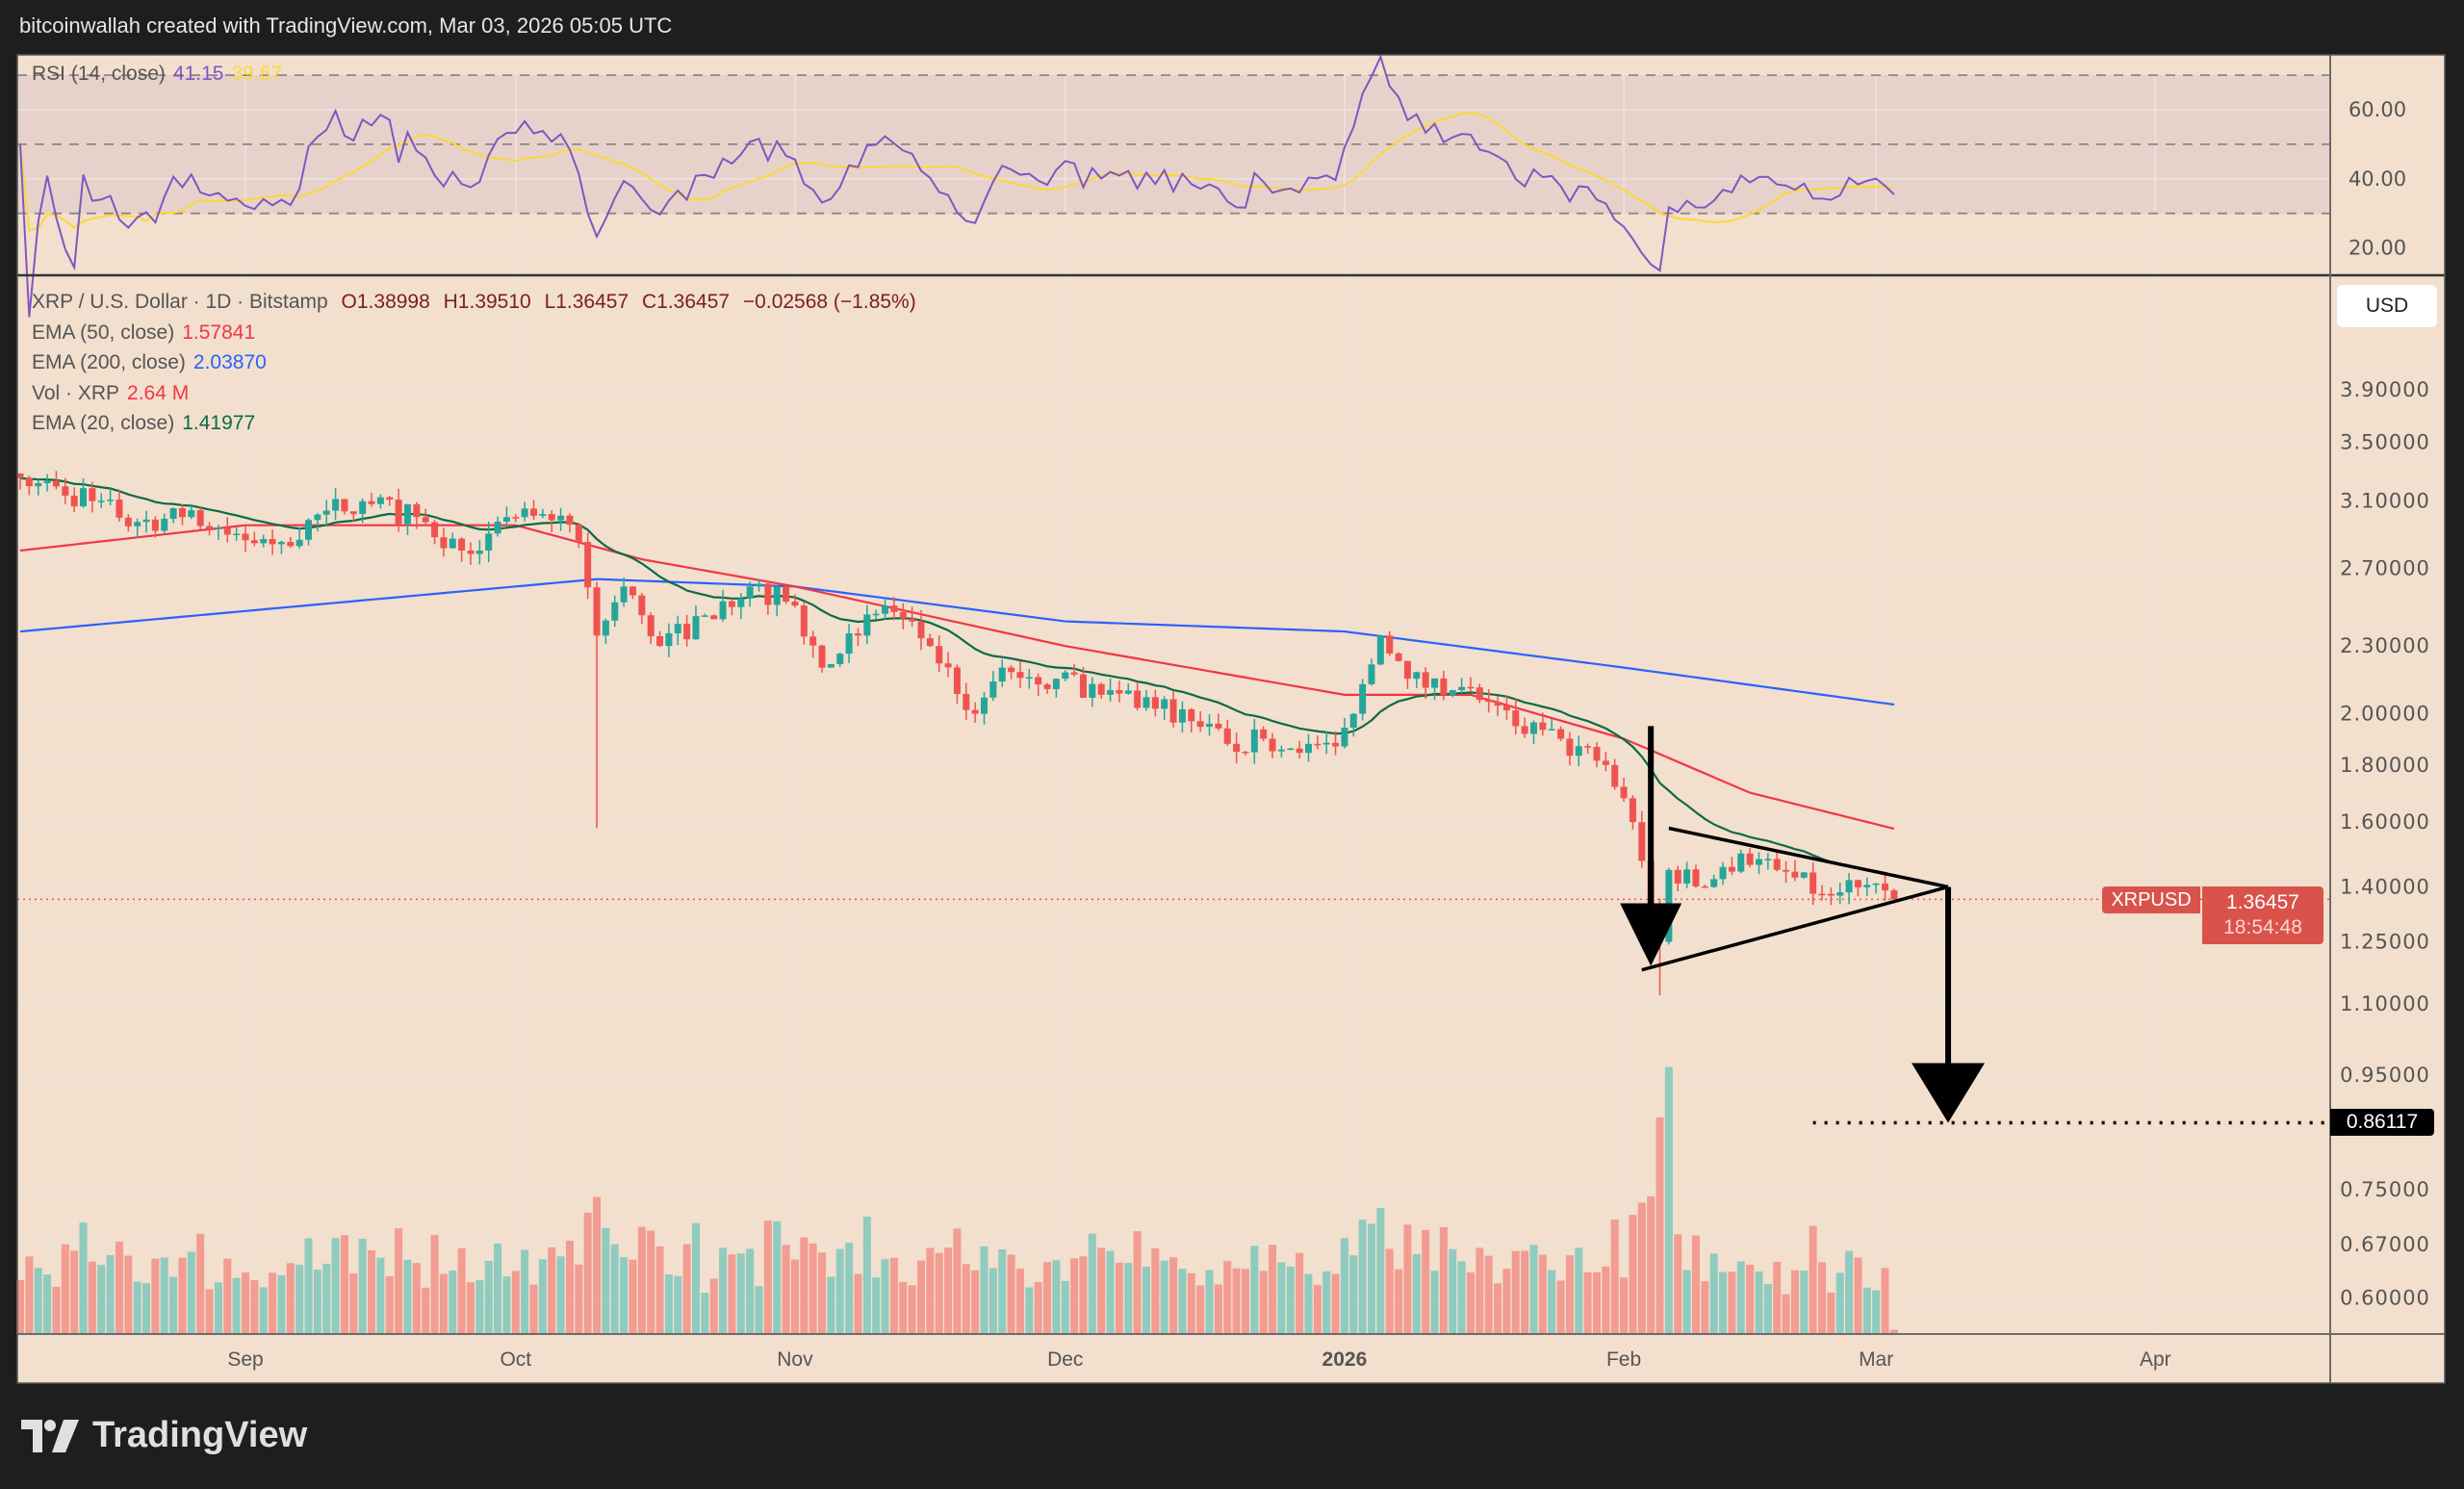 This screenshot has width=2464, height=1489. What do you see at coordinates (487, 302) in the screenshot?
I see `ohlc-high: H1.39510` at bounding box center [487, 302].